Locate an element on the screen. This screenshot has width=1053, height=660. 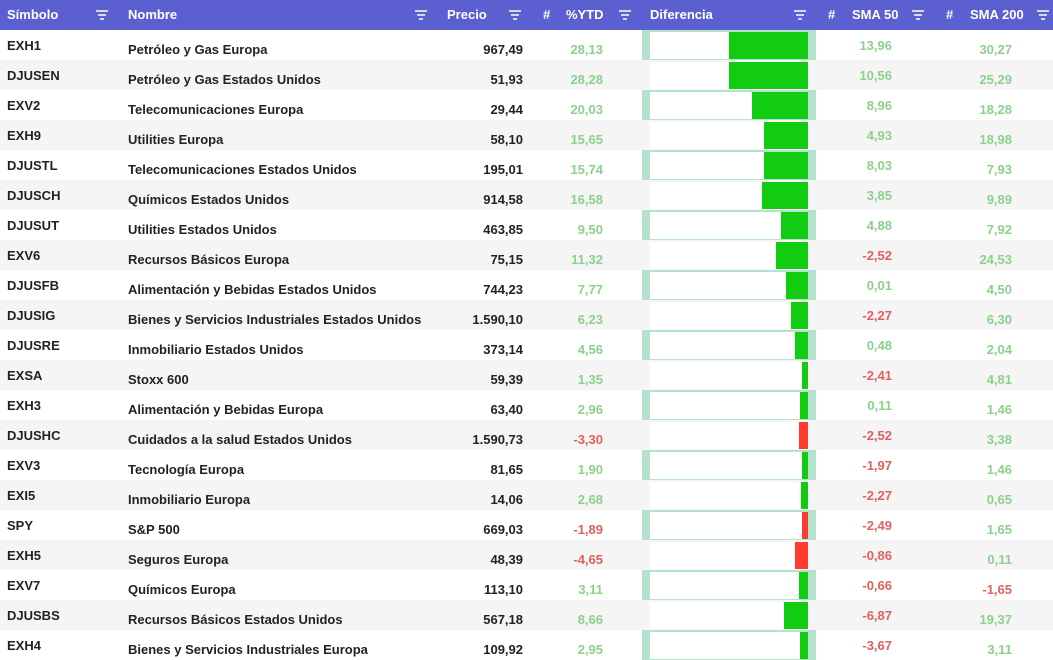
symbol-cell: DJUSCH is located at coordinates (34, 195).